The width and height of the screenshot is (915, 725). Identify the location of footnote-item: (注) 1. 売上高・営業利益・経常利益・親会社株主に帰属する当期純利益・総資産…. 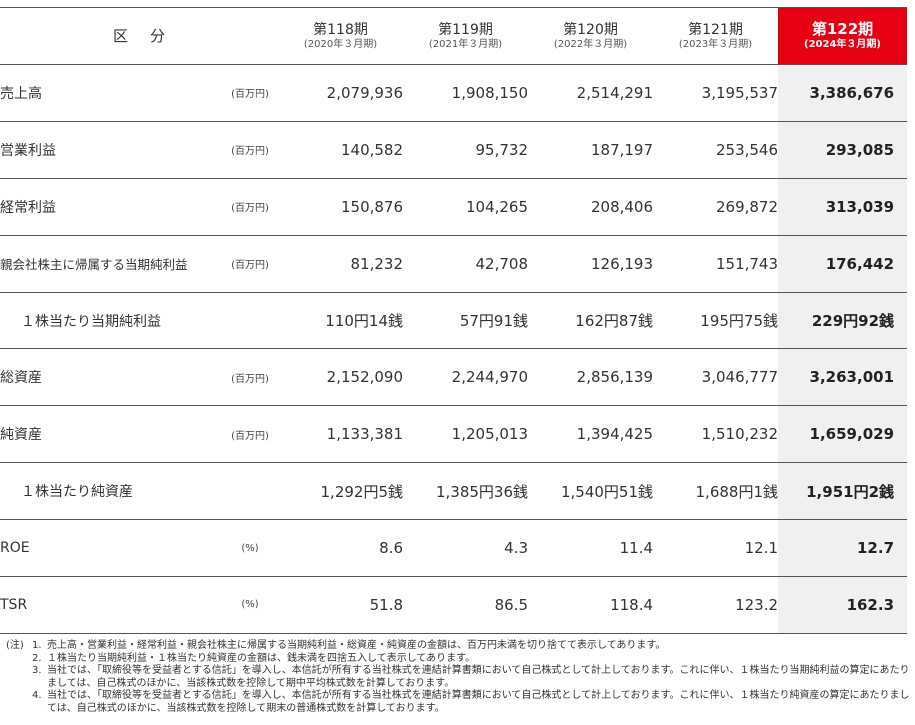
(458, 646).